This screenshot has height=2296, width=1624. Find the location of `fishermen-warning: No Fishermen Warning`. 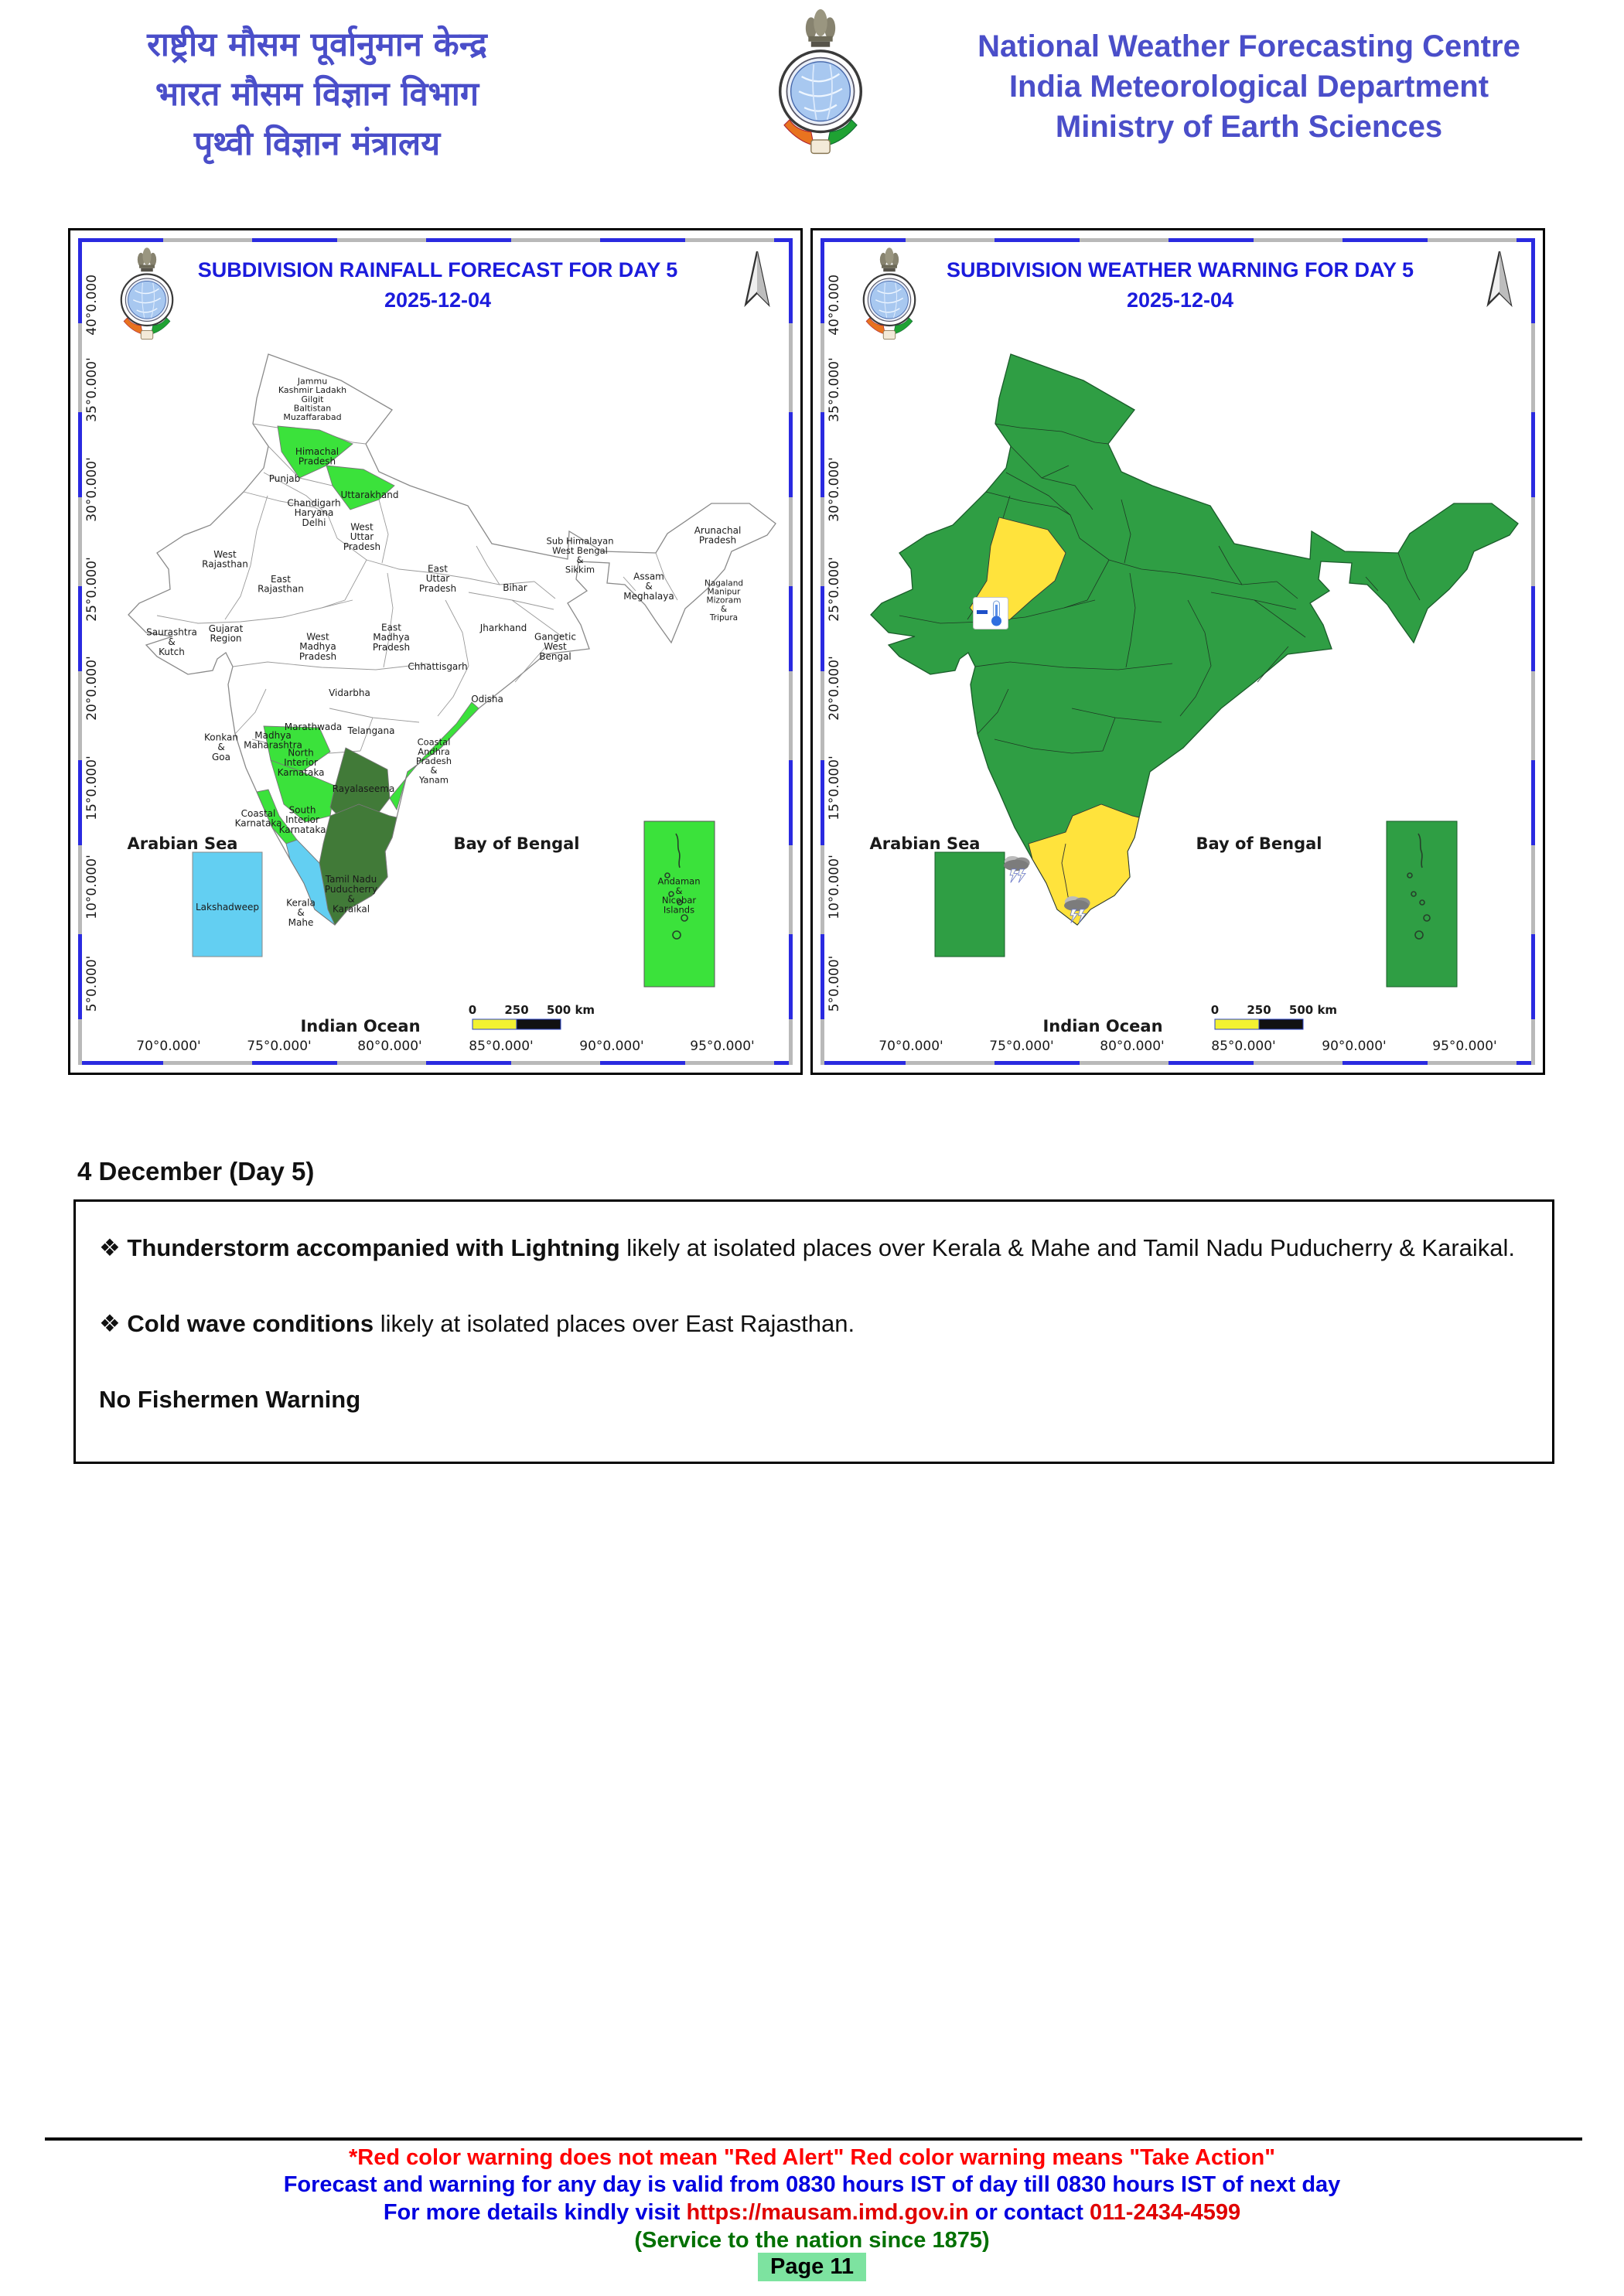

fishermen-warning: No Fishermen Warning is located at coordinates (230, 1400).